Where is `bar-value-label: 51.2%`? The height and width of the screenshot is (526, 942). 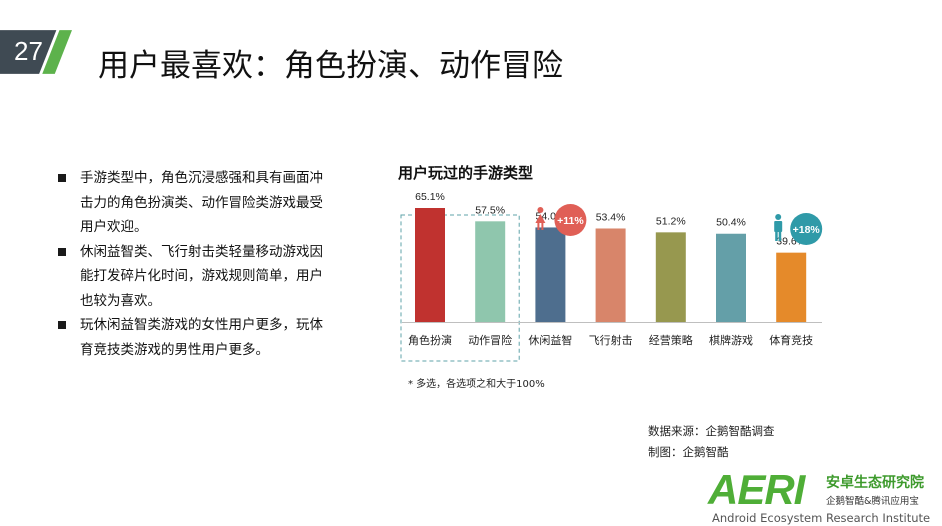
bar-value-label: 51.2% is located at coordinates (671, 221).